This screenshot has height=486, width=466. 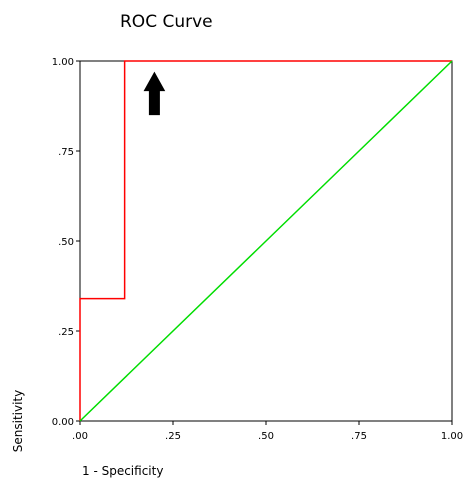 What do you see at coordinates (166, 22) in the screenshot?
I see `chart-title: ROC Curve` at bounding box center [166, 22].